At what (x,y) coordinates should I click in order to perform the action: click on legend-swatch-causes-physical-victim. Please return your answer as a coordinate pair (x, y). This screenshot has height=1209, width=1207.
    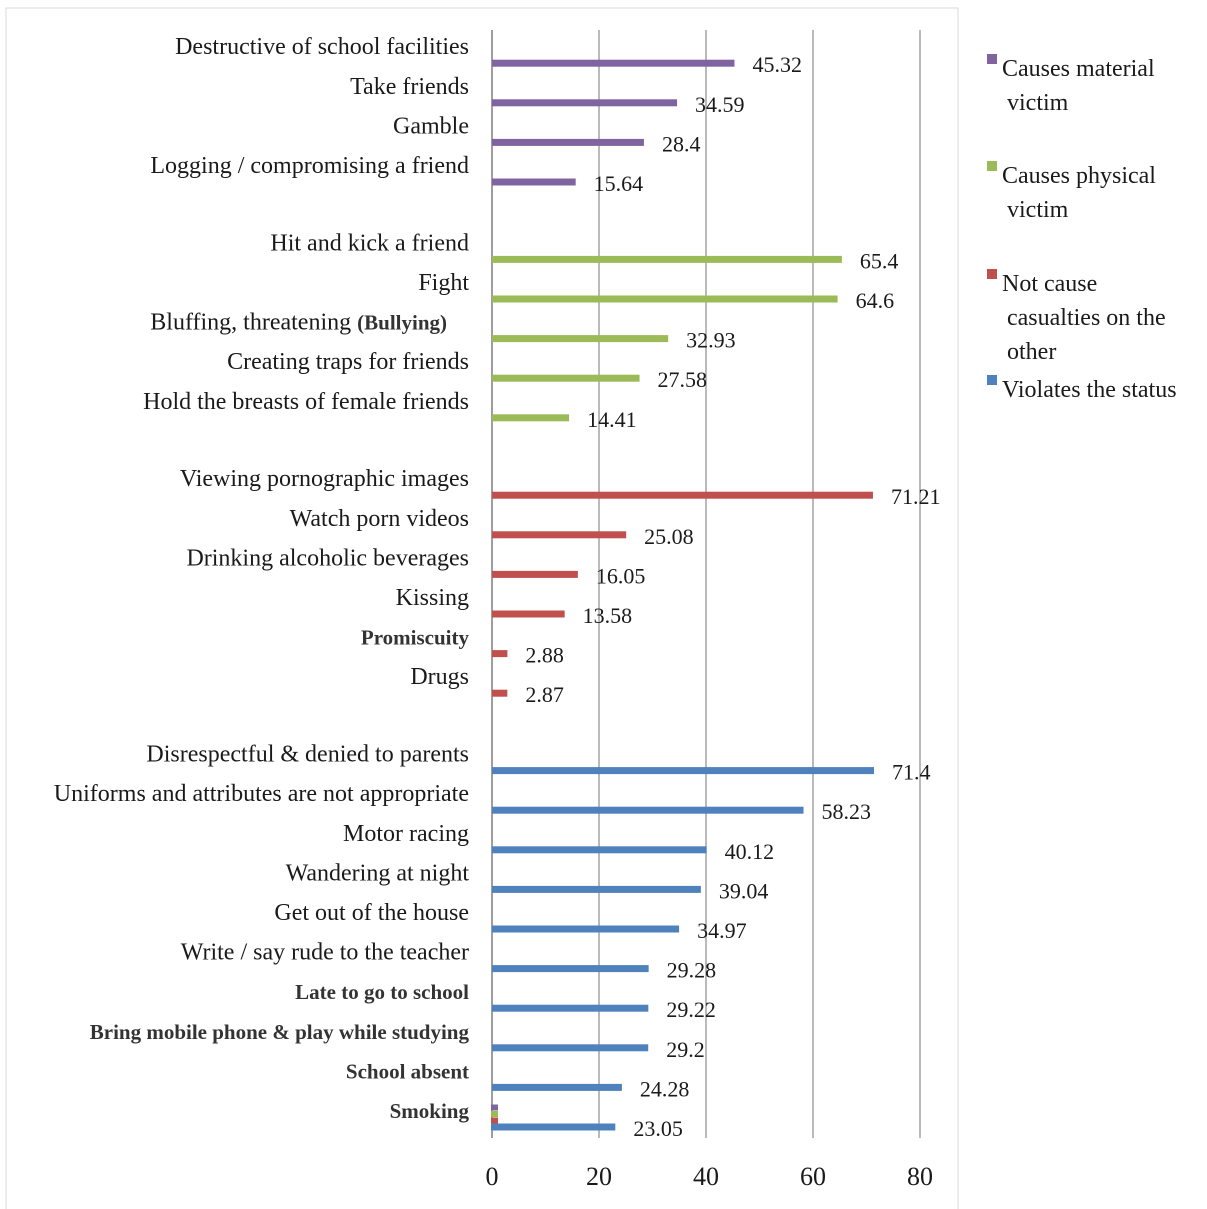
    Looking at the image, I should click on (992, 166).